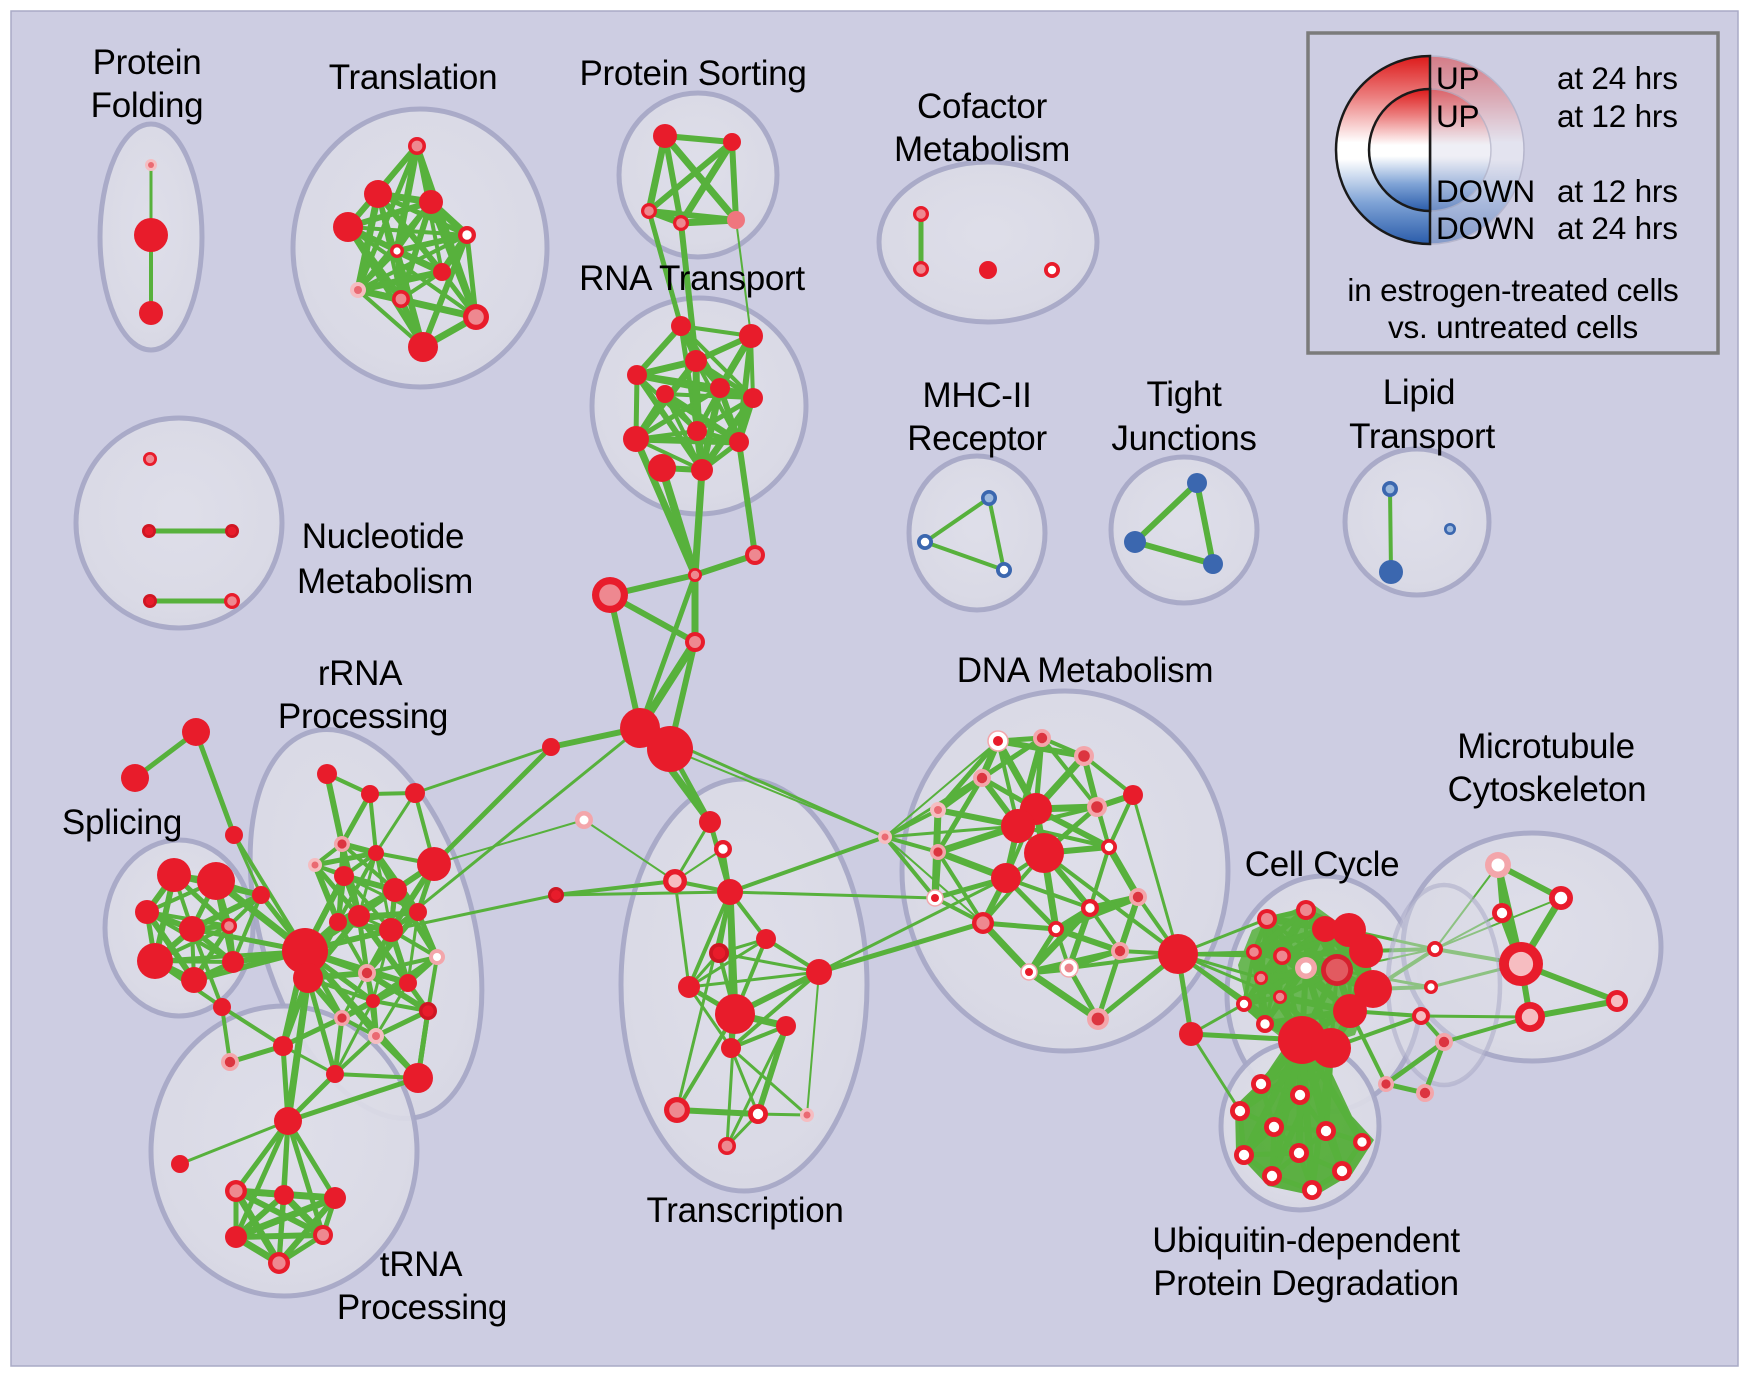  Describe the element at coordinates (147, 105) in the screenshot. I see `svg-text: Folding` at that location.